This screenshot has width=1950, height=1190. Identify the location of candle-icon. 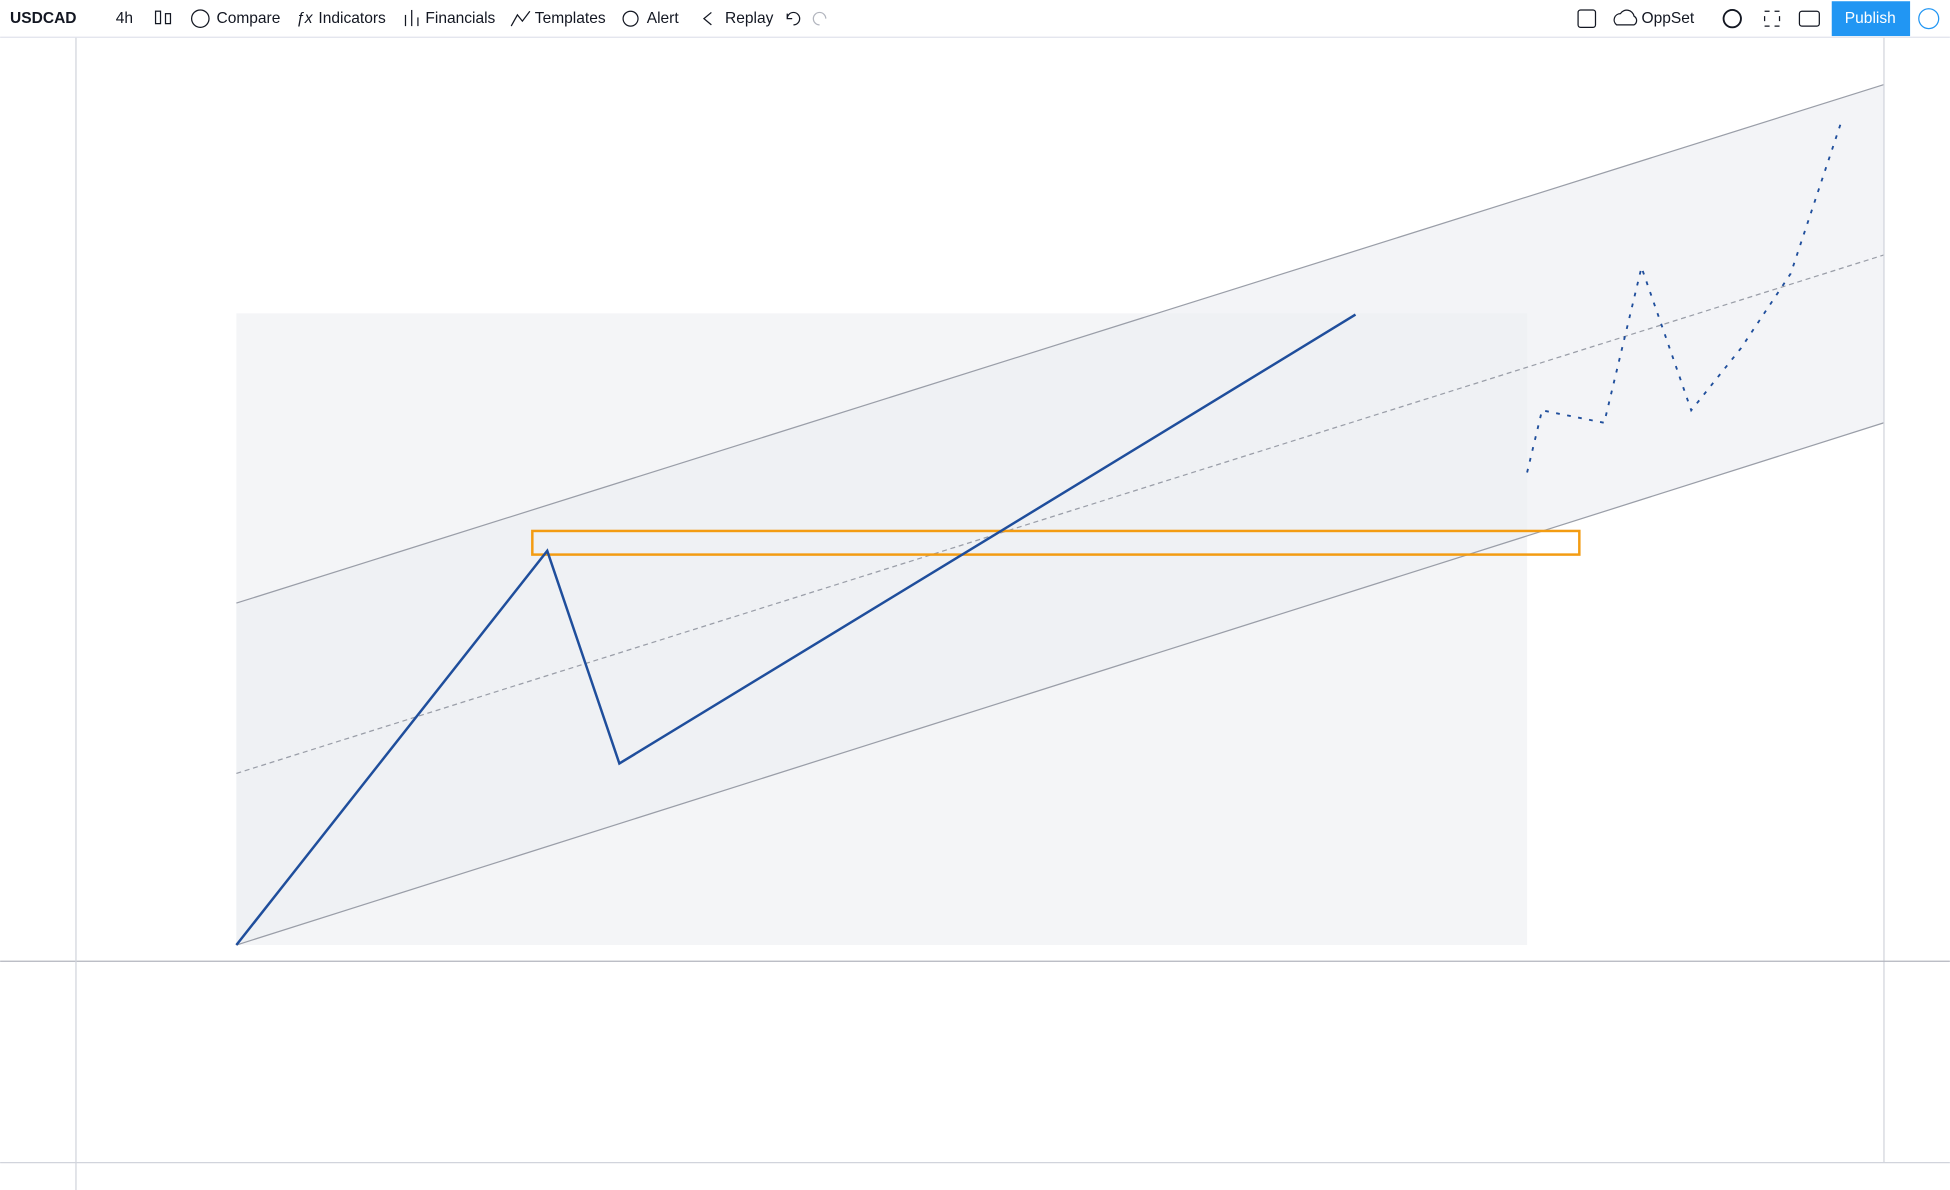
(163, 17).